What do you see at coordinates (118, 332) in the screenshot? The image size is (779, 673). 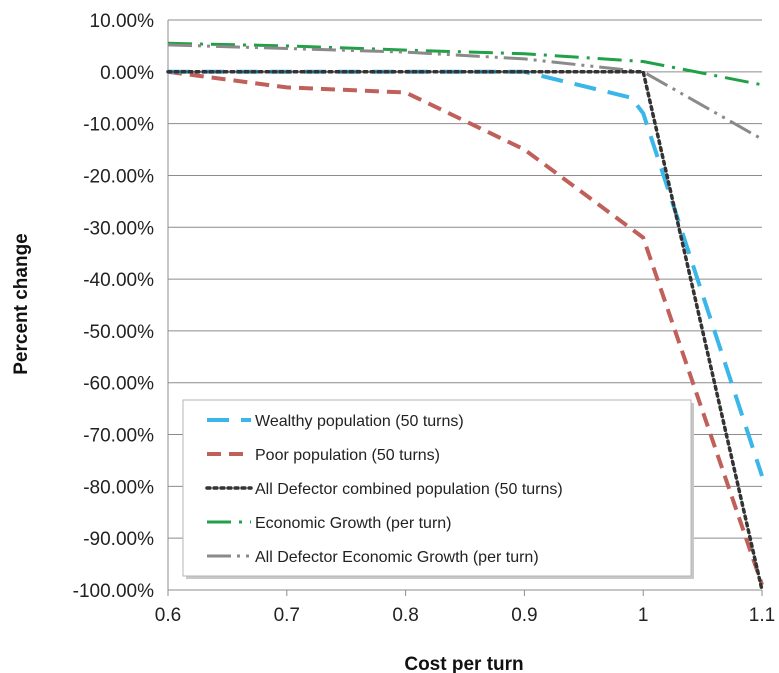 I see `y-tick-label: -50.00%` at bounding box center [118, 332].